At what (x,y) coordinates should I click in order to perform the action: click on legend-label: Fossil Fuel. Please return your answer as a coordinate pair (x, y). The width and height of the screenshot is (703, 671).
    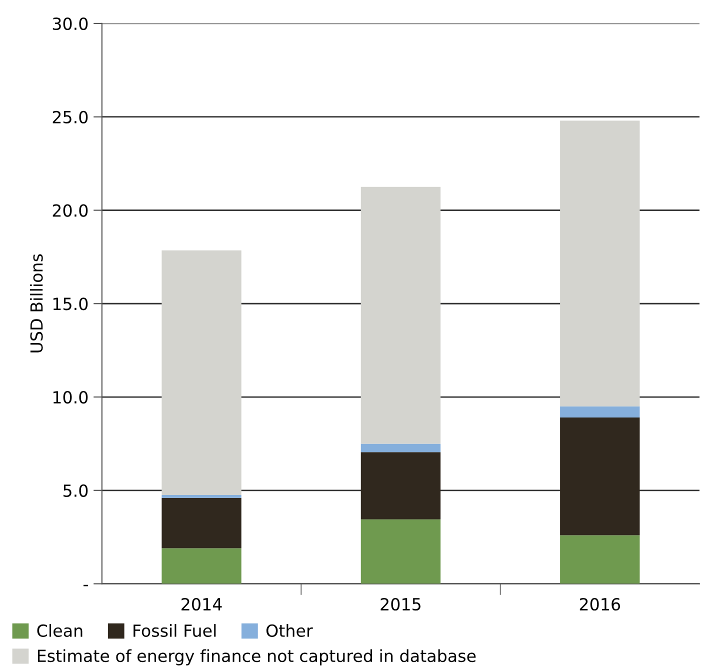
    Looking at the image, I should click on (175, 630).